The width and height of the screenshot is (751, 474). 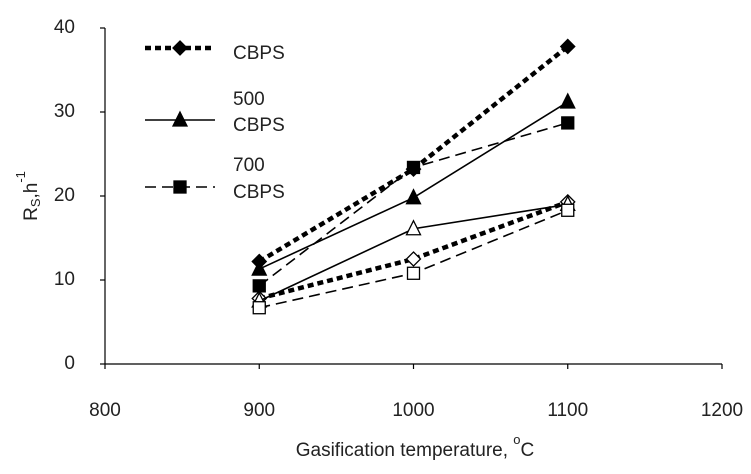 What do you see at coordinates (405, 450) in the screenshot?
I see `x-label-text: Gasification temperature,` at bounding box center [405, 450].